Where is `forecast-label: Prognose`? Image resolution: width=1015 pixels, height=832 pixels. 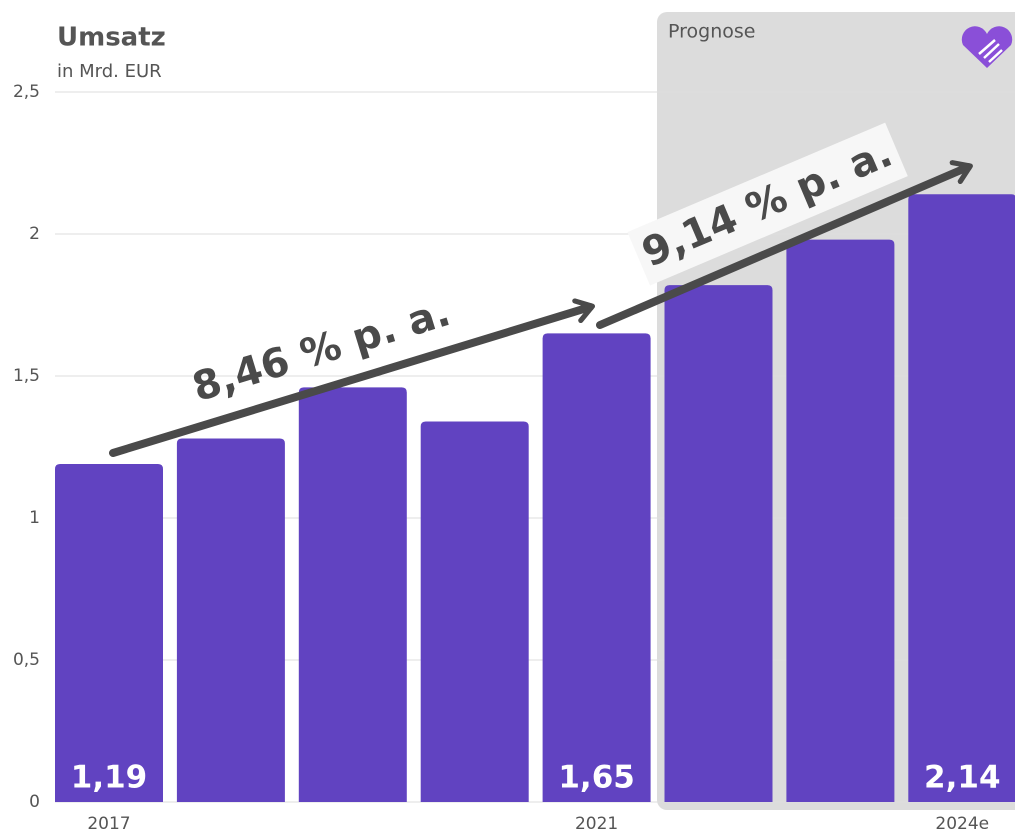
forecast-label: Prognose is located at coordinates (711, 32).